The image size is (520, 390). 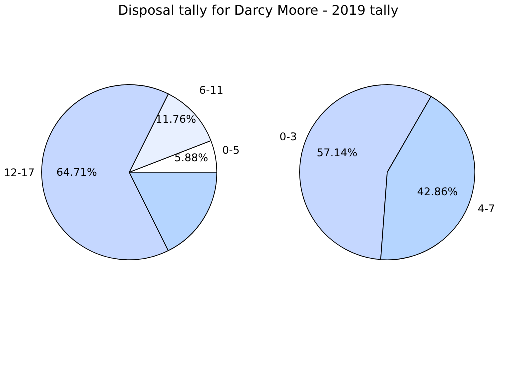 What do you see at coordinates (176, 119) in the screenshot?
I see `data-label: 11.76%` at bounding box center [176, 119].